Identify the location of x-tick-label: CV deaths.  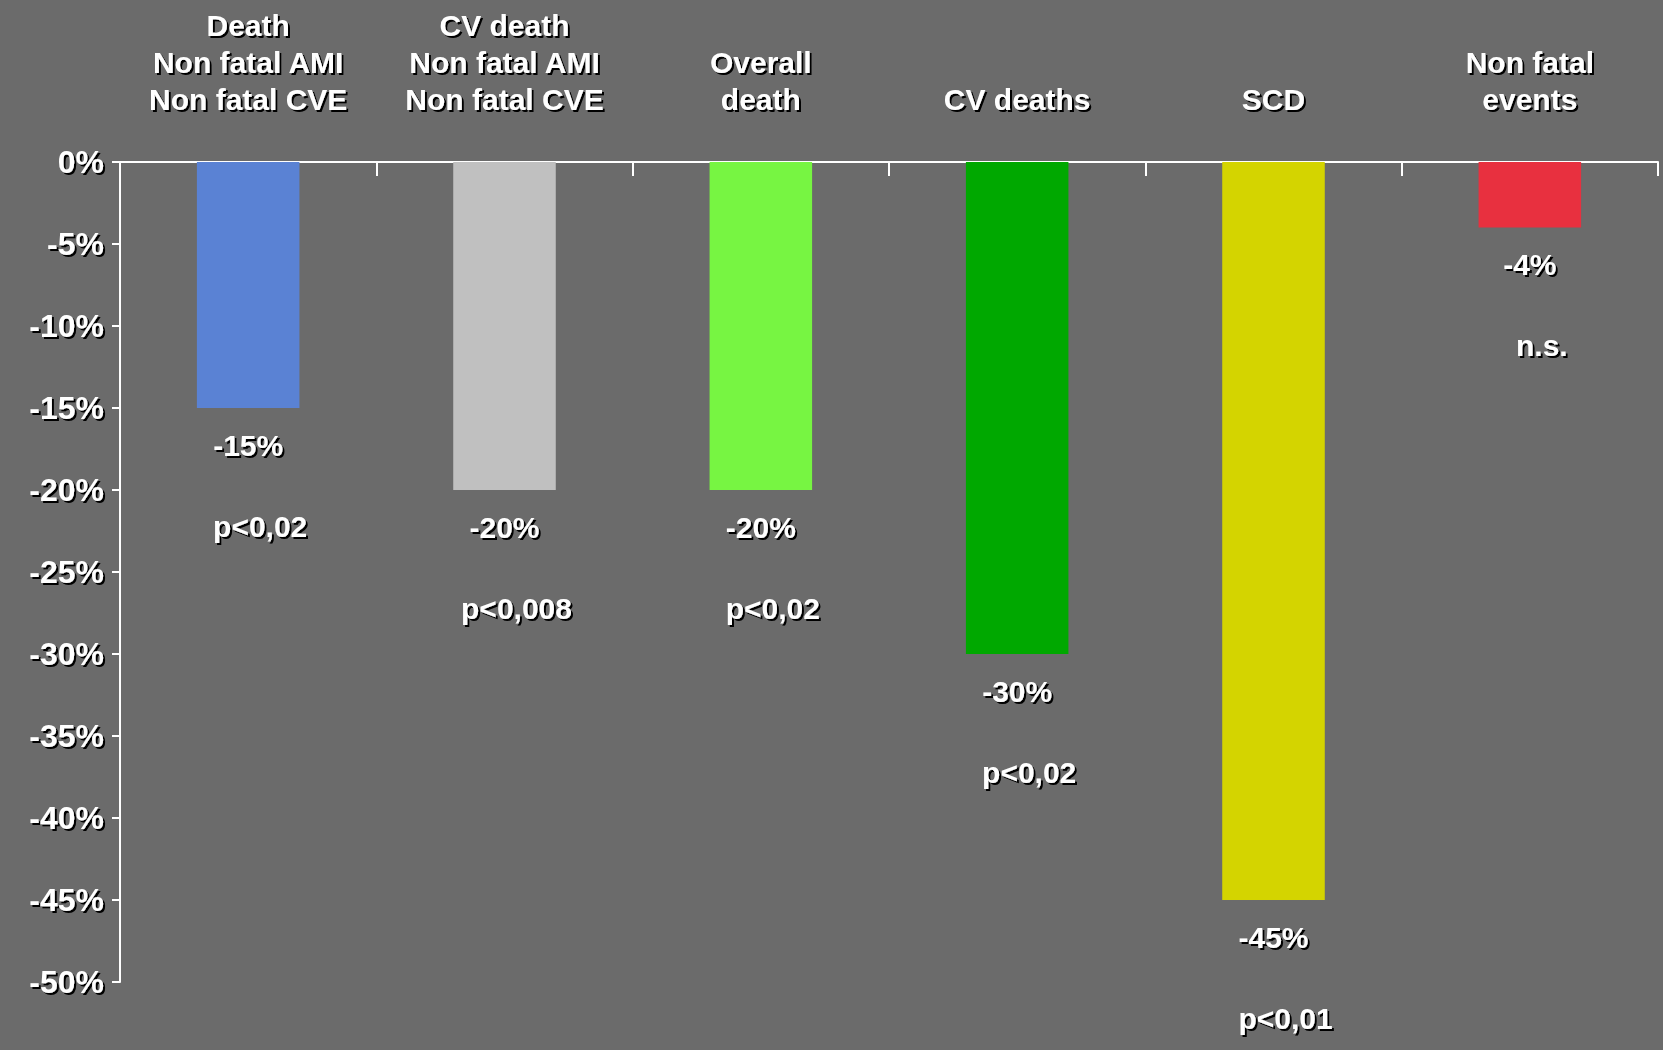
(1017, 99).